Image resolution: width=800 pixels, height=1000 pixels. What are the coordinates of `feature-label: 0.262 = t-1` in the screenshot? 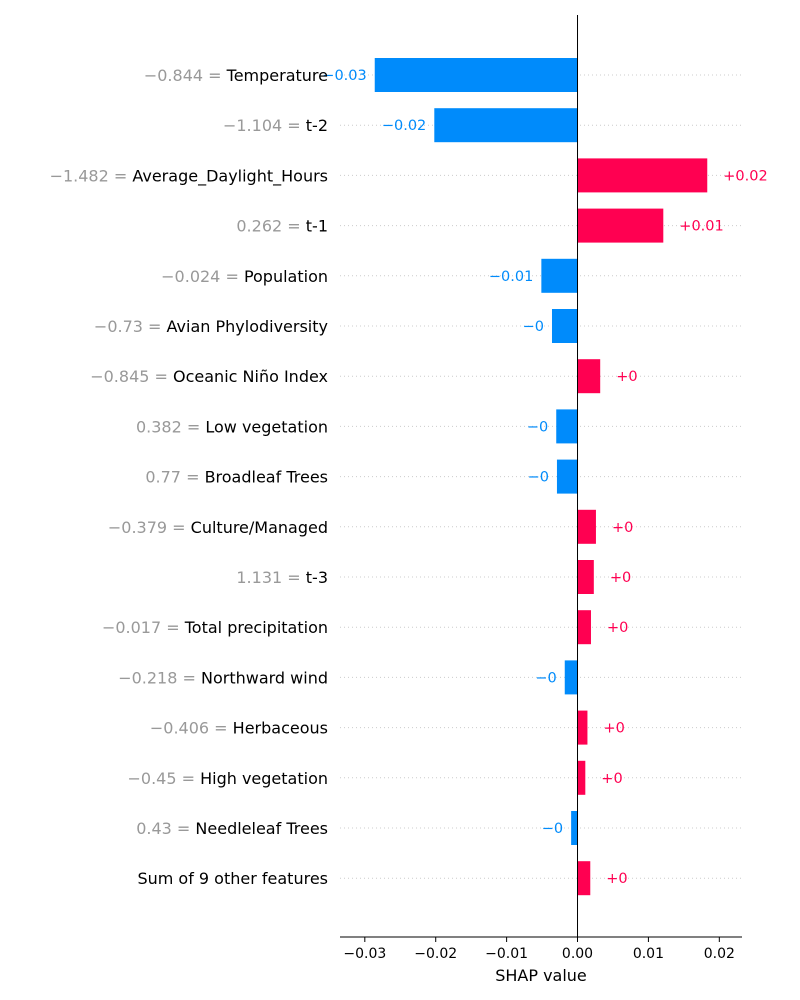 It's located at (282, 226).